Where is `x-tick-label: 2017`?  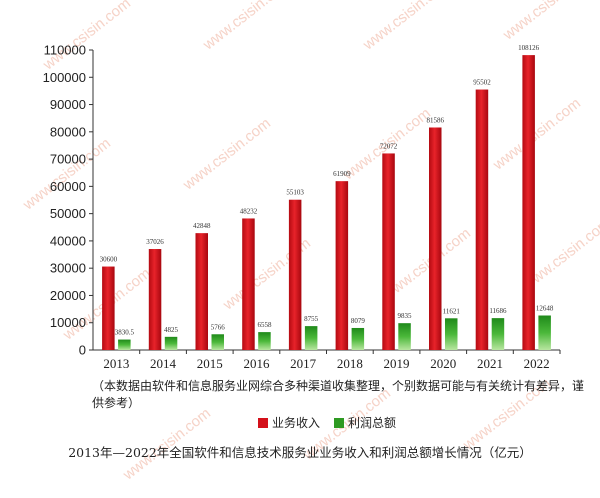 x-tick-label: 2017 is located at coordinates (303, 363).